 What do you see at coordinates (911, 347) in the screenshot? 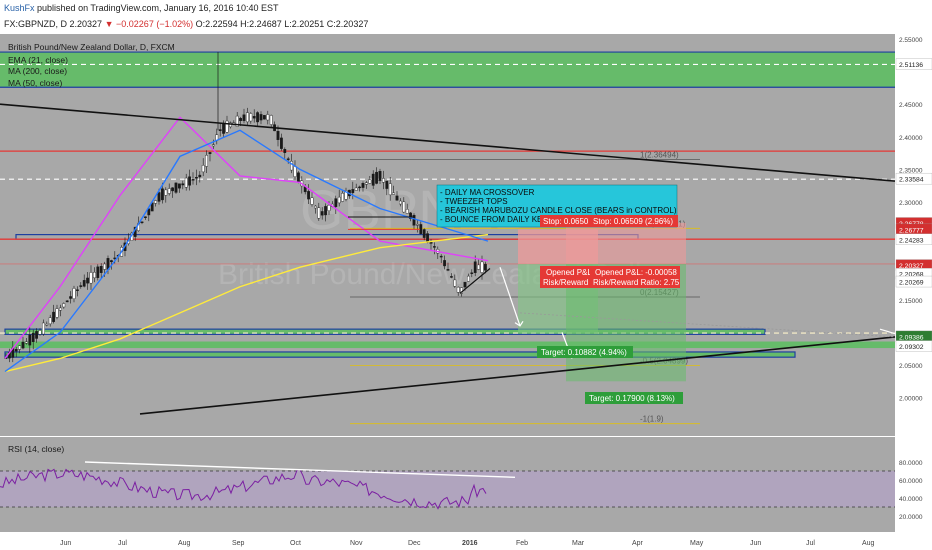
I see `price-badge-9: 2.09302` at bounding box center [911, 347].